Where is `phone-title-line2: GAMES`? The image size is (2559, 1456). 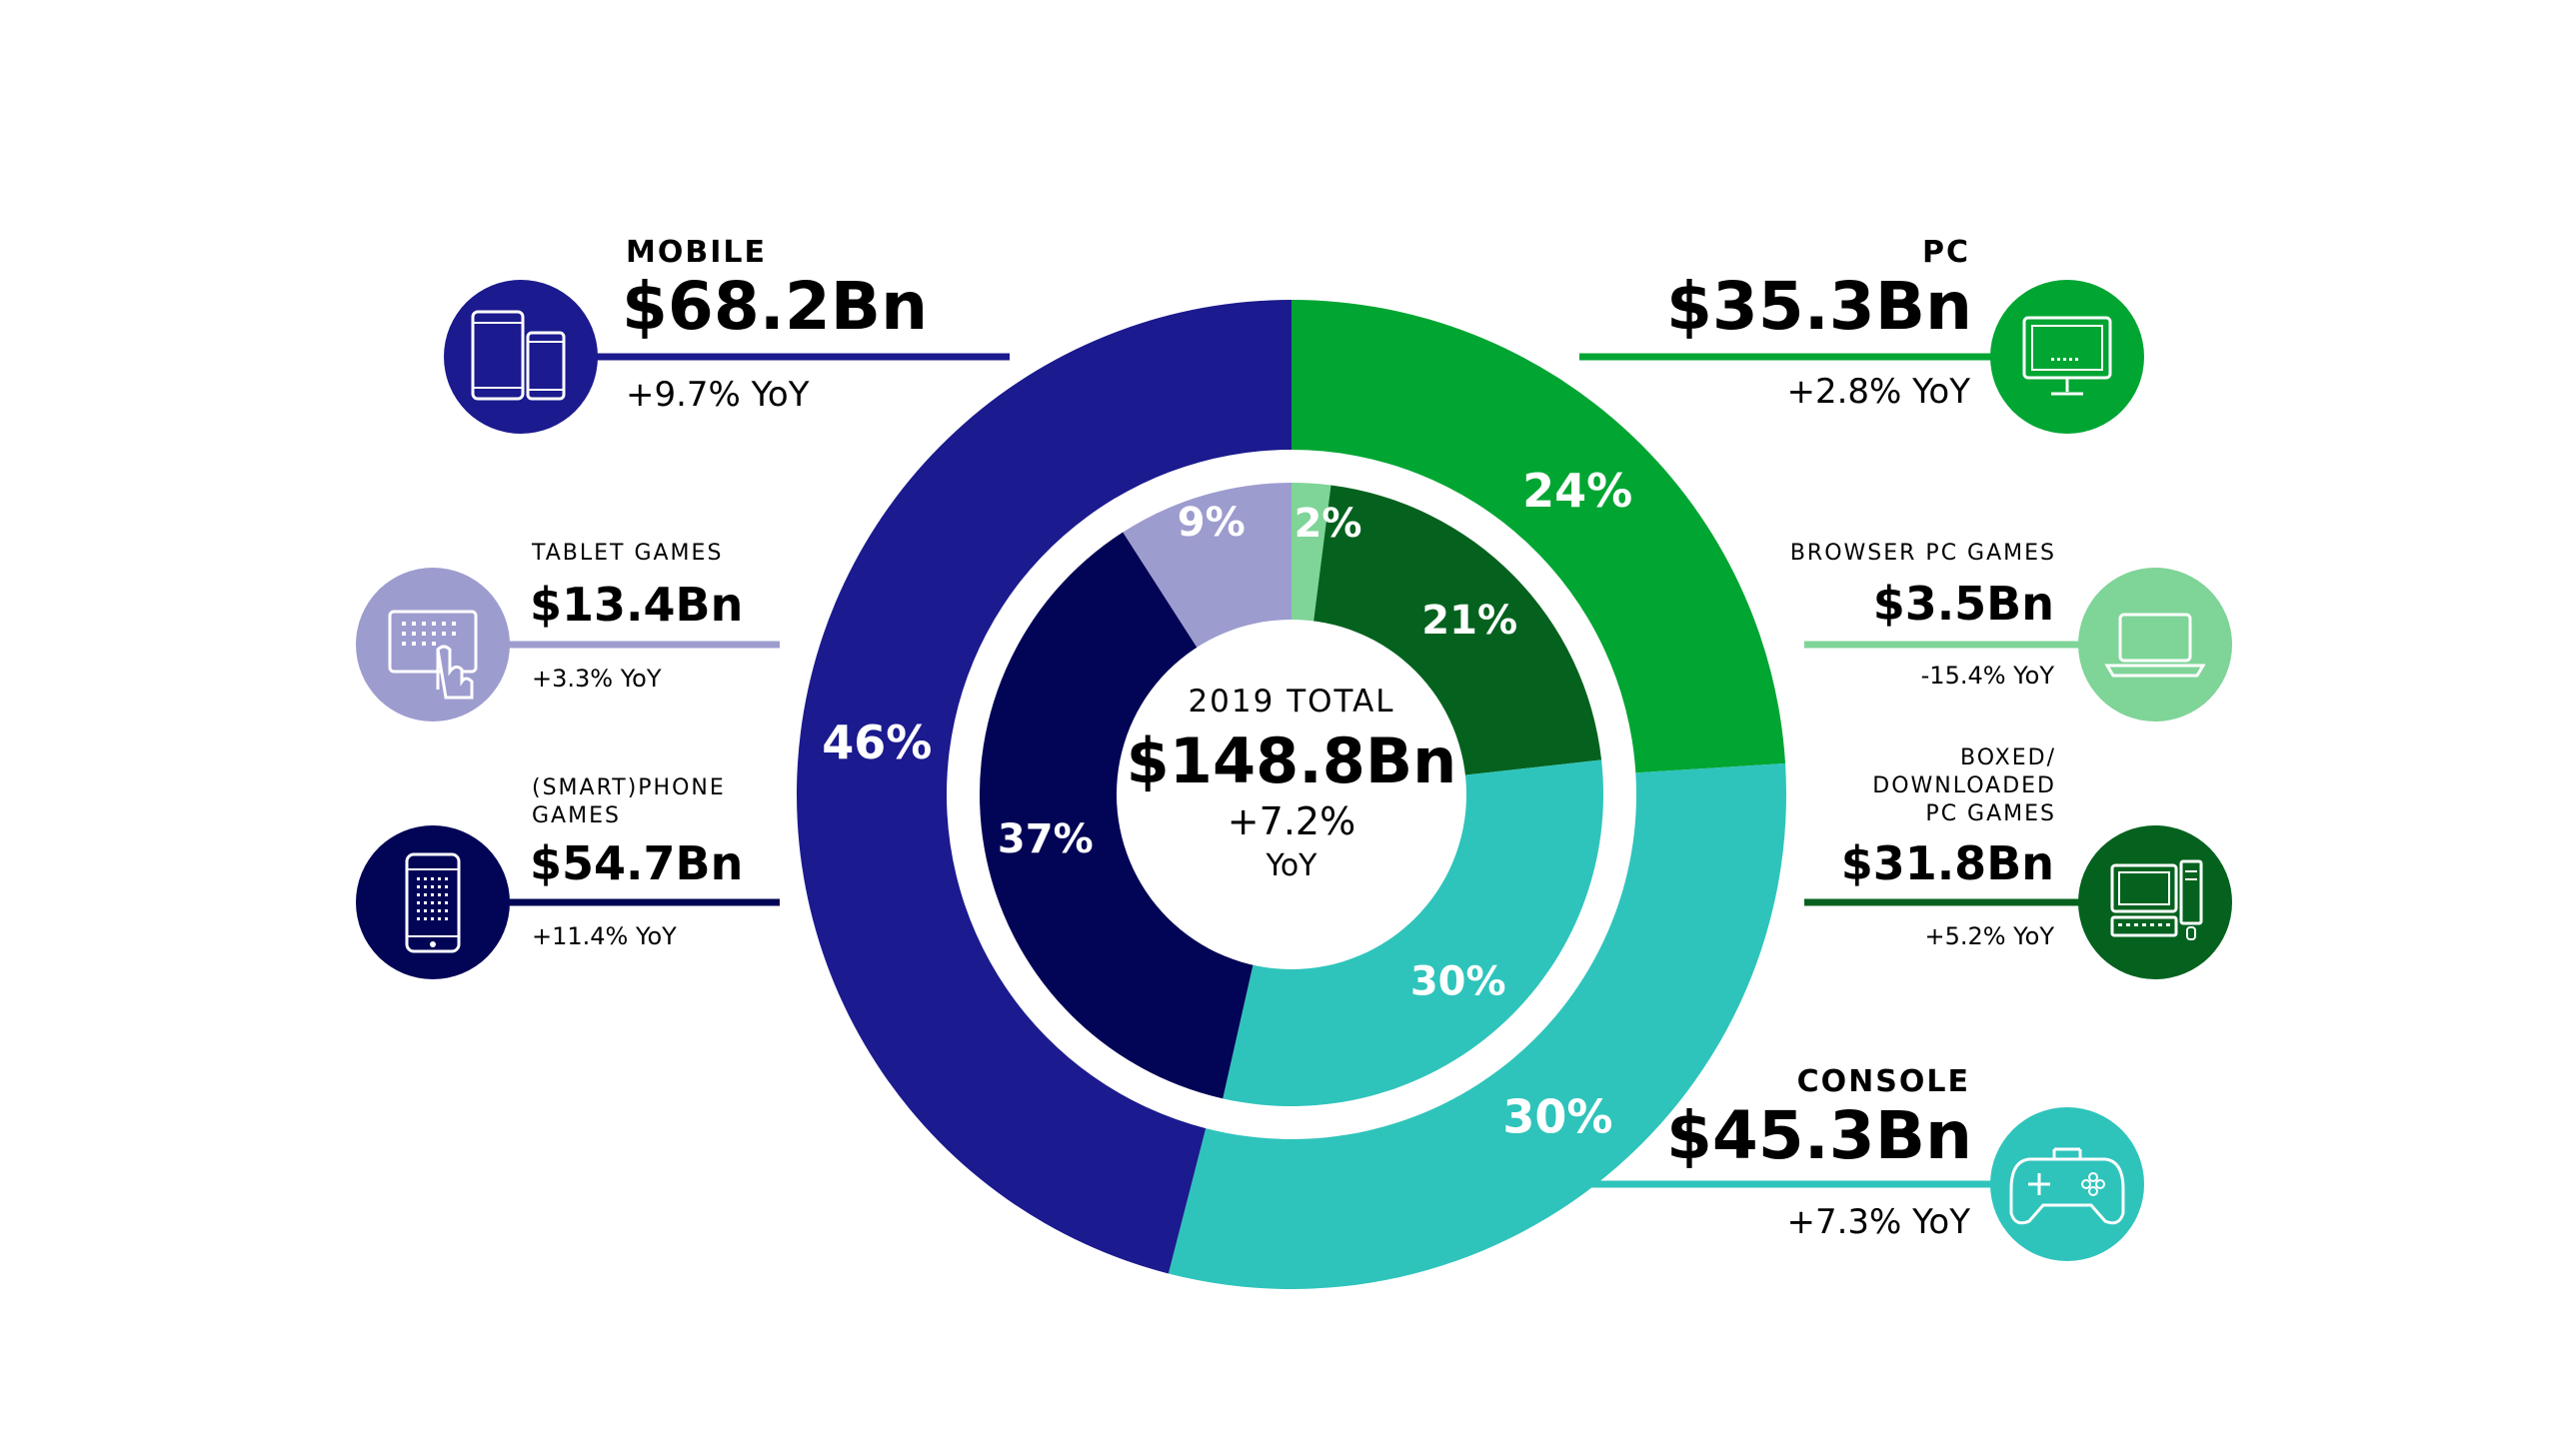 phone-title-line2: GAMES is located at coordinates (576, 816).